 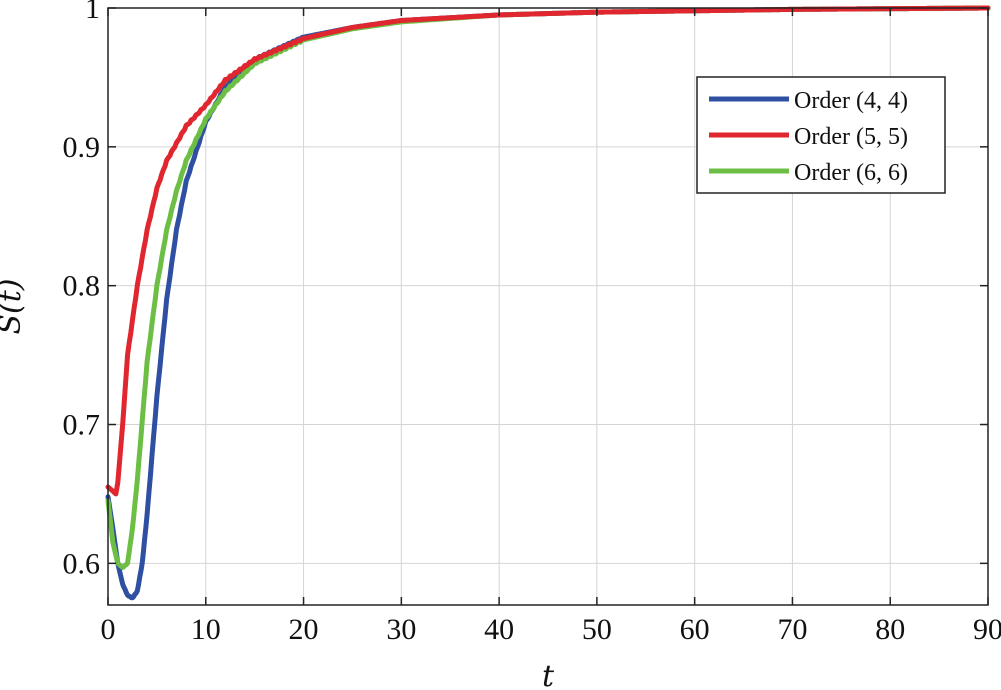 What do you see at coordinates (551, 629) in the screenshot?
I see `x-axis-tick-labels: 0 10 20 30 40 50 60 70 80 90` at bounding box center [551, 629].